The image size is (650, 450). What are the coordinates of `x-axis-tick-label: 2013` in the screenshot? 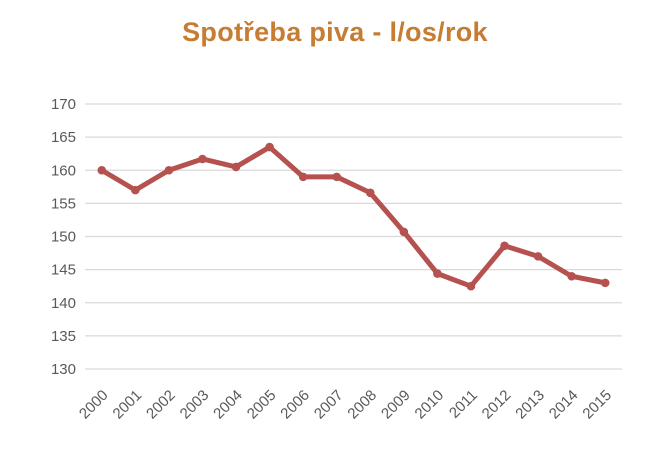 It's located at (530, 405).